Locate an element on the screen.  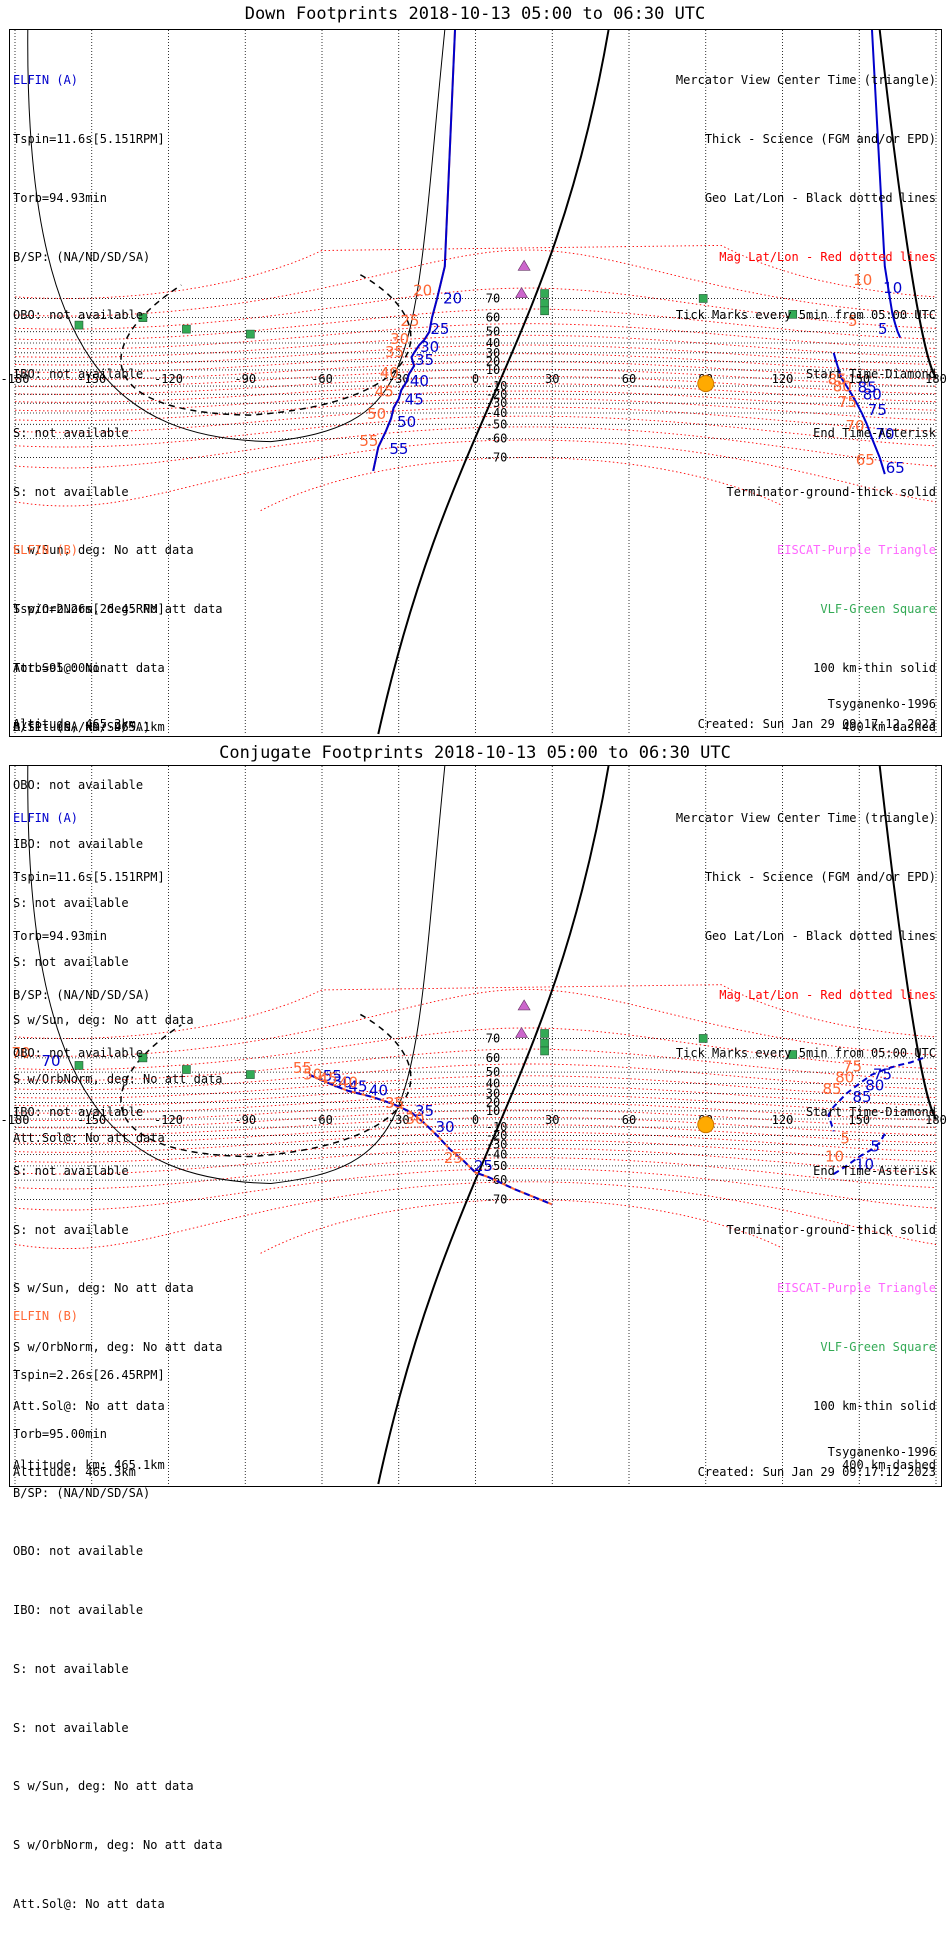
lat-tick-label: 40 is located at coordinates (493, 1084).